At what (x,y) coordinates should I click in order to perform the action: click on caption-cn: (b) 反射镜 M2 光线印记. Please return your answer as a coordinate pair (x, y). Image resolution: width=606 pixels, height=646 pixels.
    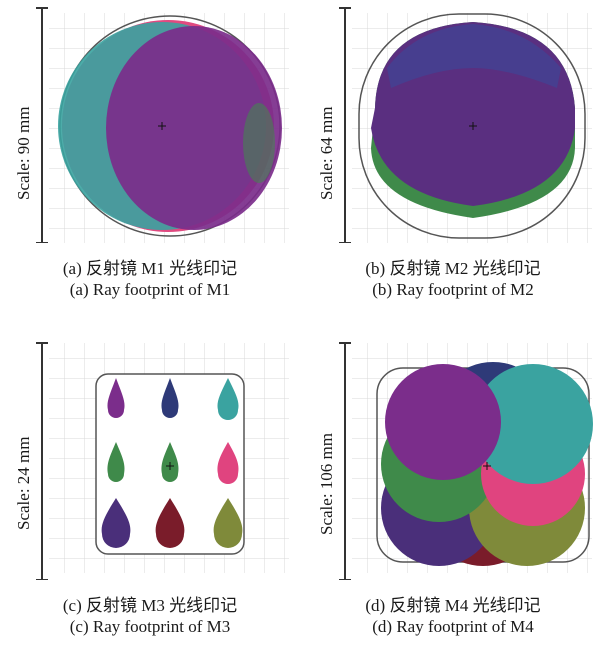
    Looking at the image, I should click on (453, 268).